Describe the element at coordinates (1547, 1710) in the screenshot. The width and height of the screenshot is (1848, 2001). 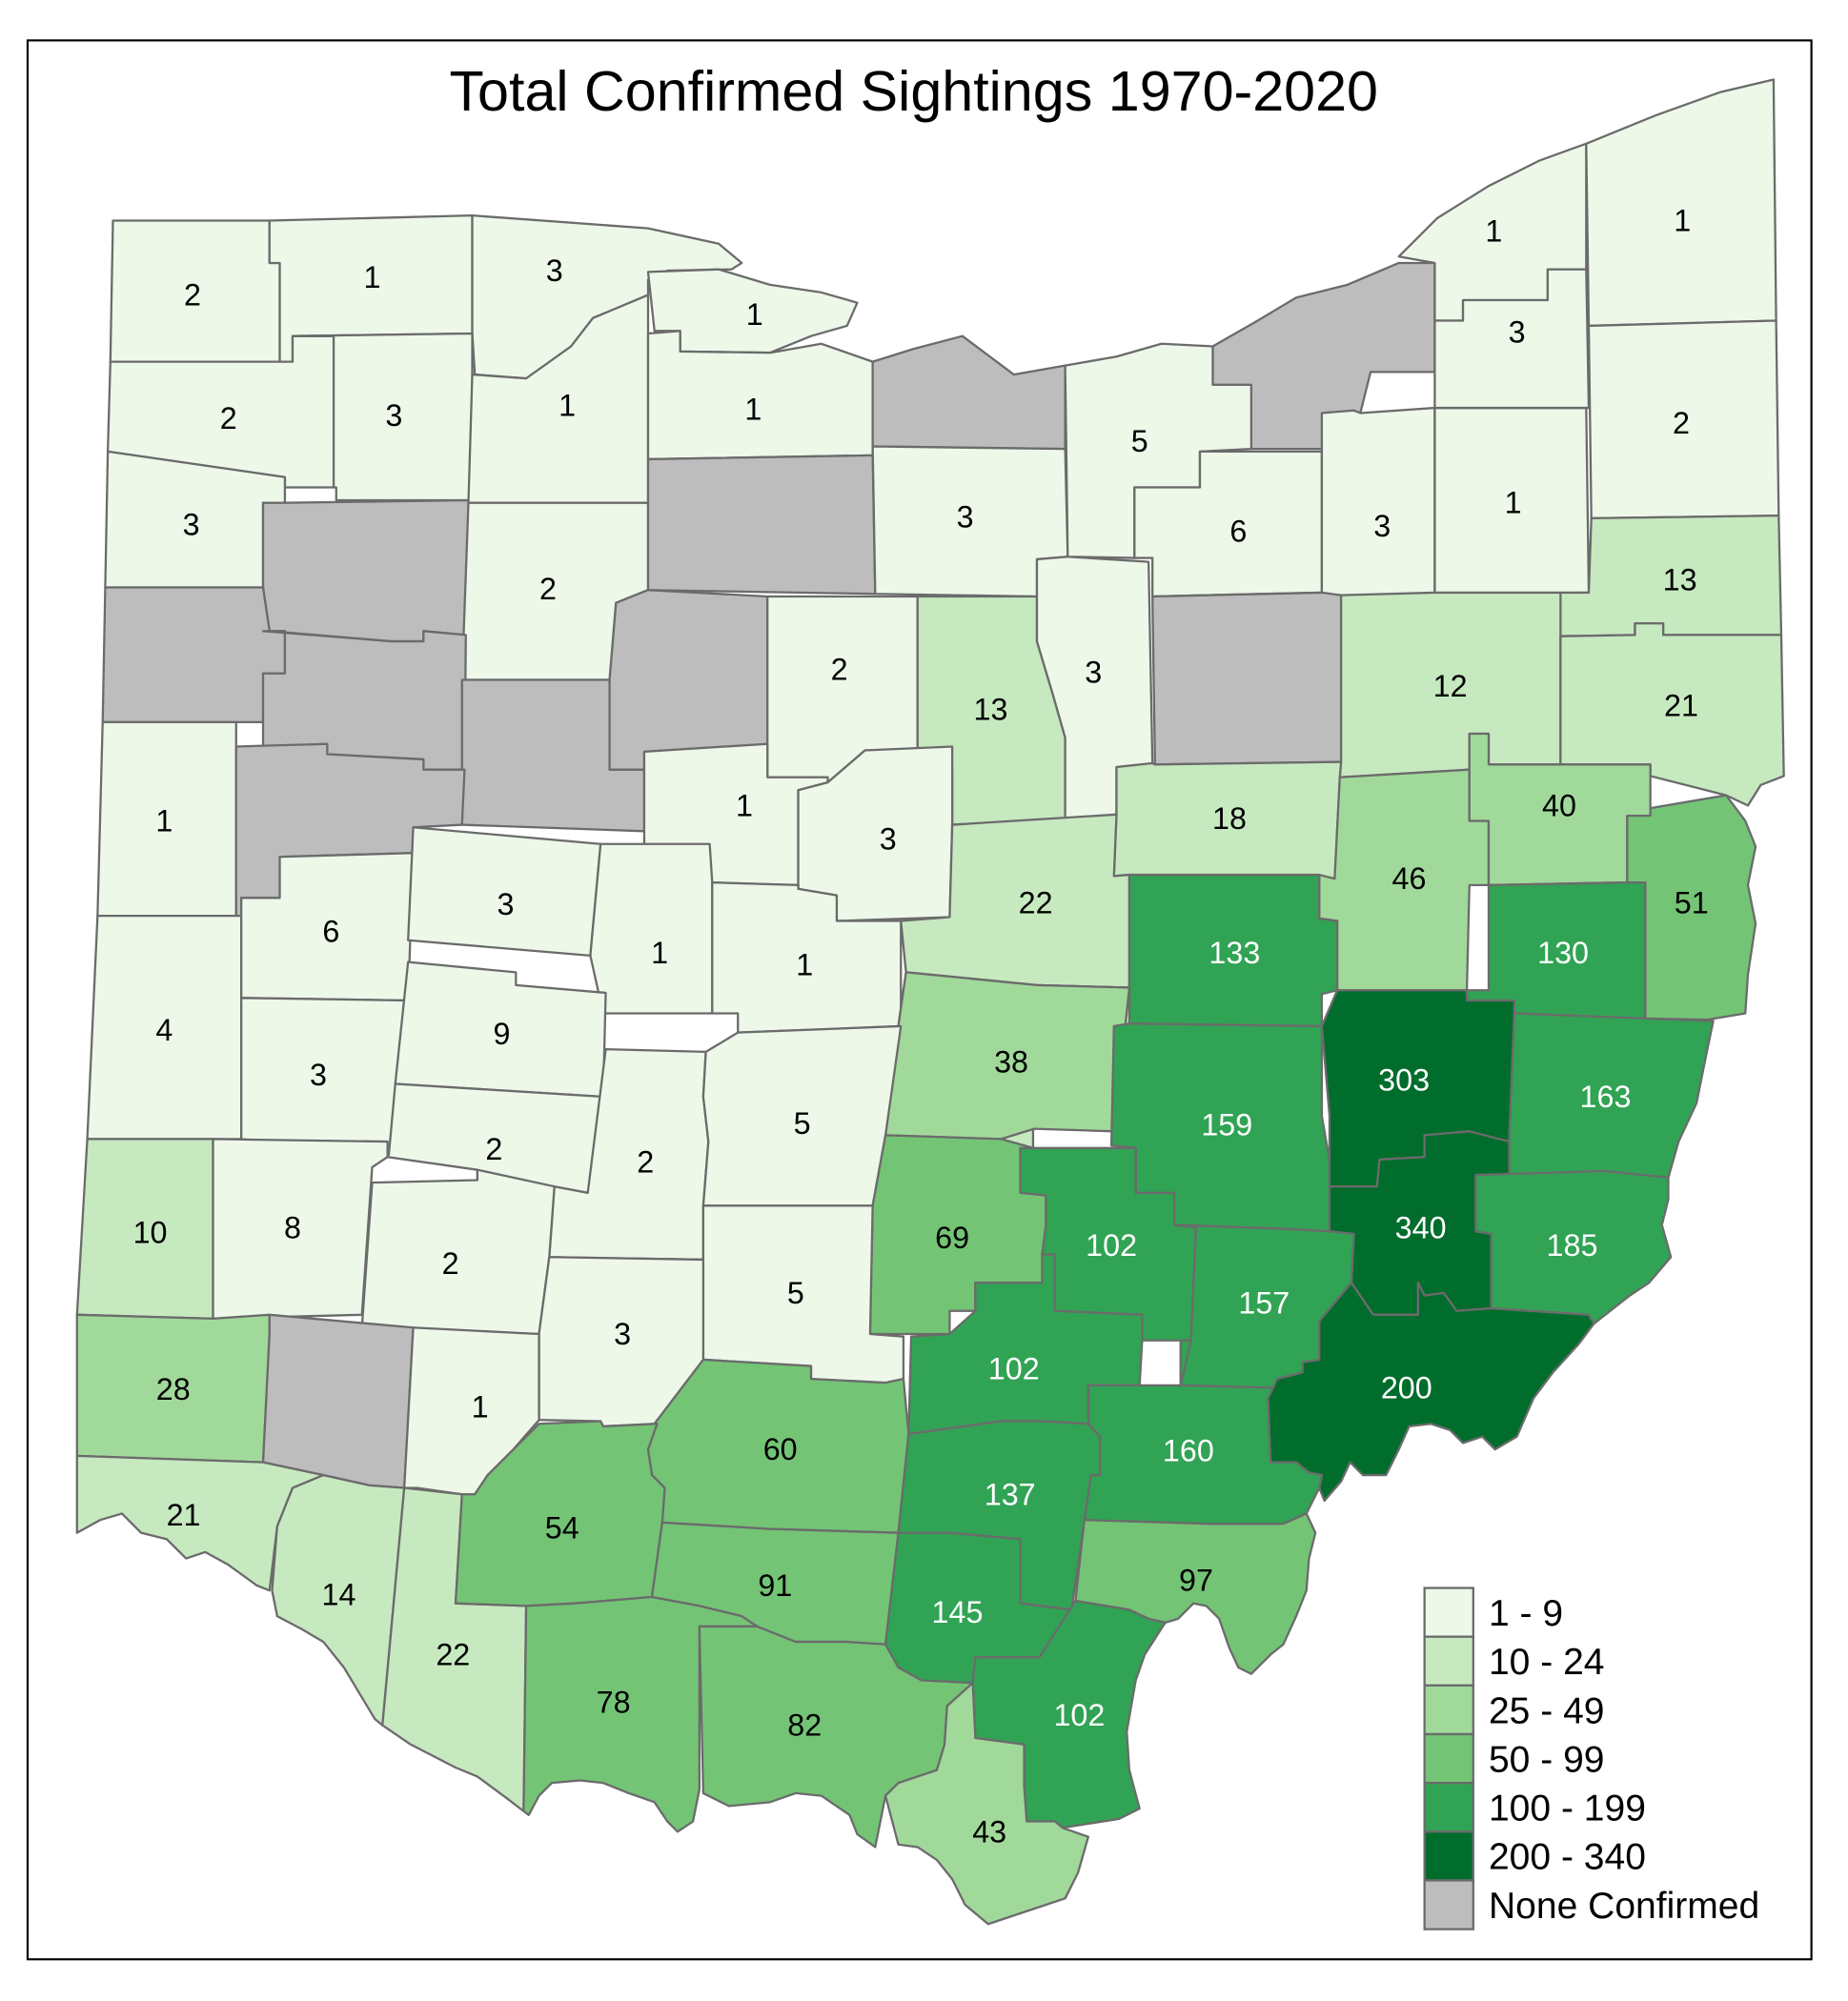
I see `legend-label: 25 - 49` at that location.